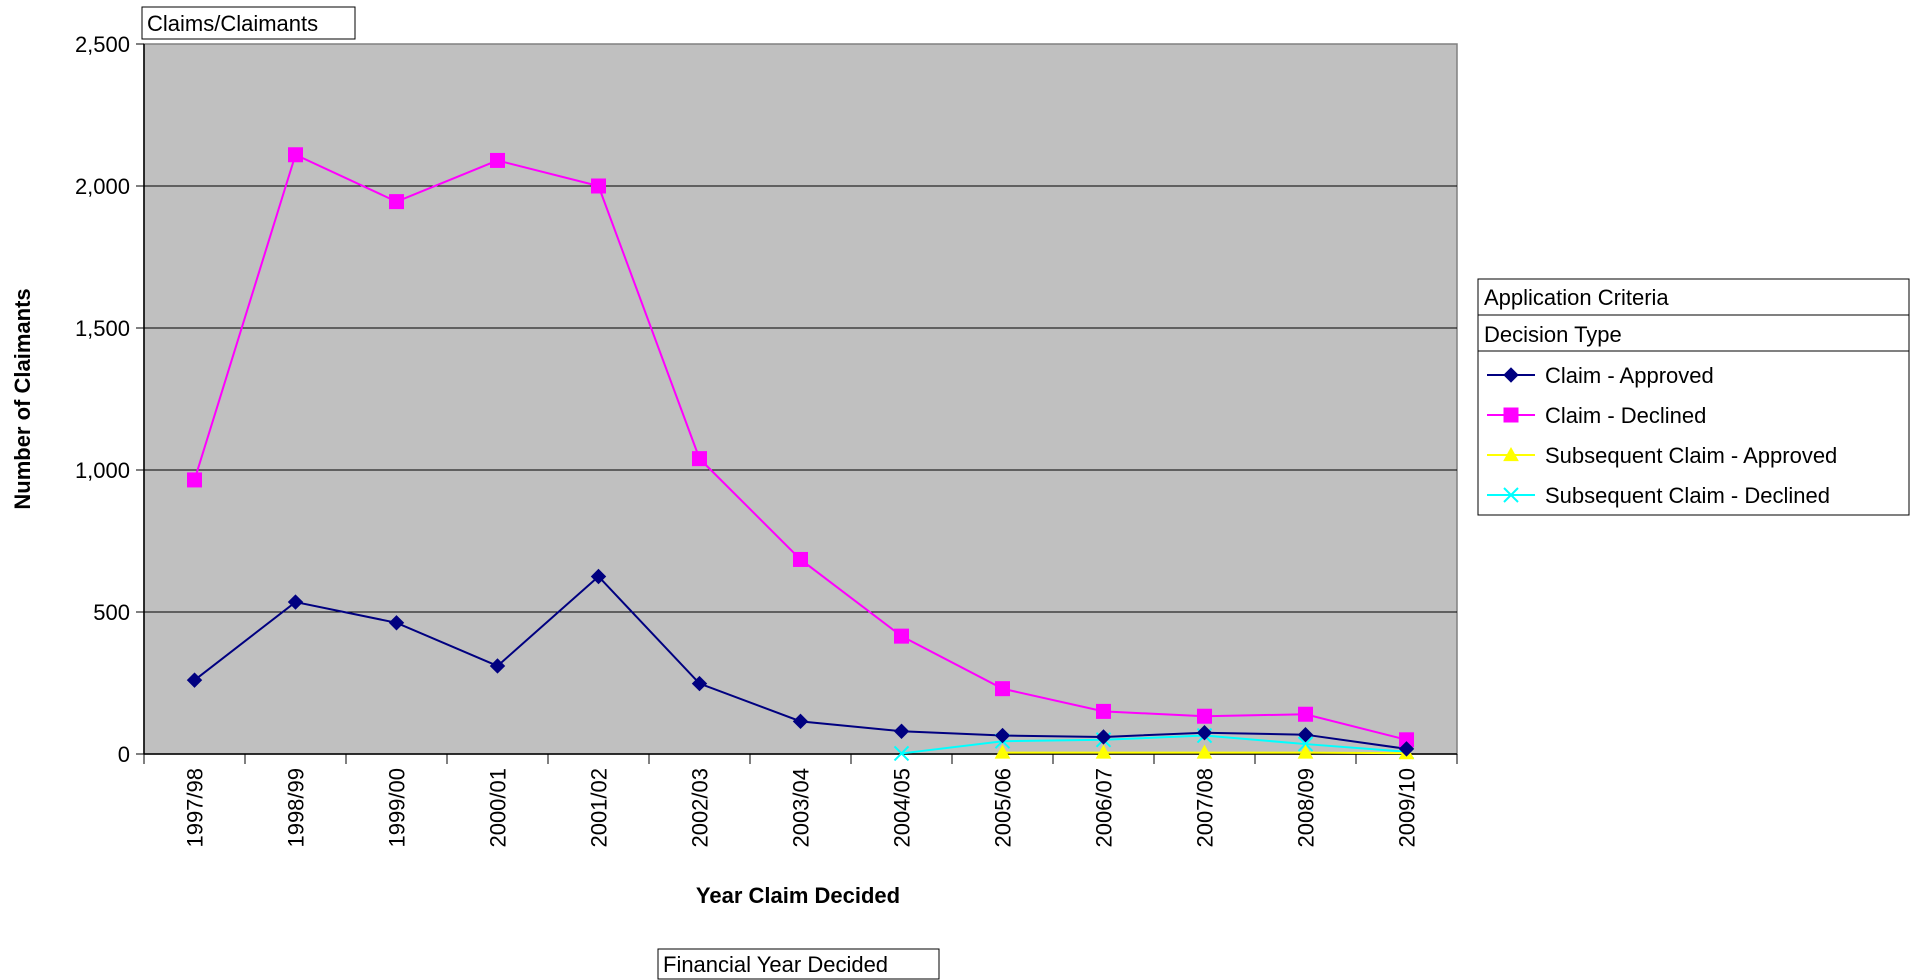 The image size is (1917, 980). What do you see at coordinates (599, 808) in the screenshot?
I see `x-tick-label: 2001/02` at bounding box center [599, 808].